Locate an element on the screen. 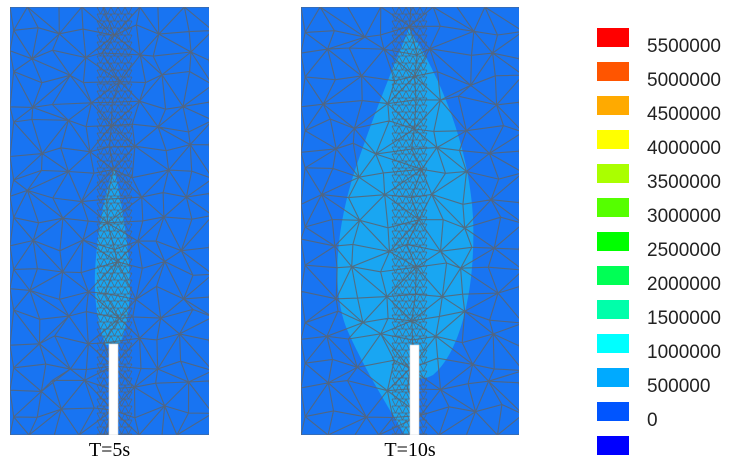 This screenshot has width=734, height=470. legend-label: 2000000 is located at coordinates (684, 284).